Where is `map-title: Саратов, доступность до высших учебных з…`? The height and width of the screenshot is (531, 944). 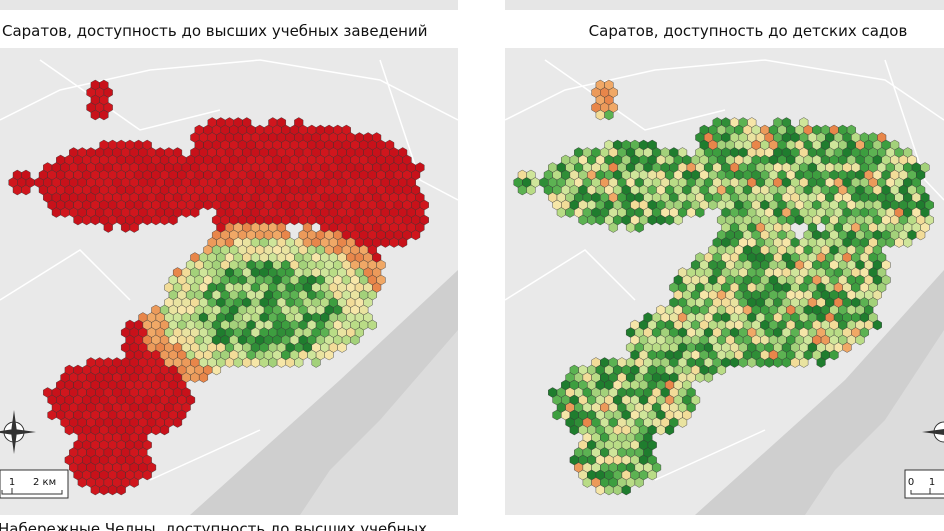 map-title: Саратов, доступность до высших учебных з… is located at coordinates (215, 31).